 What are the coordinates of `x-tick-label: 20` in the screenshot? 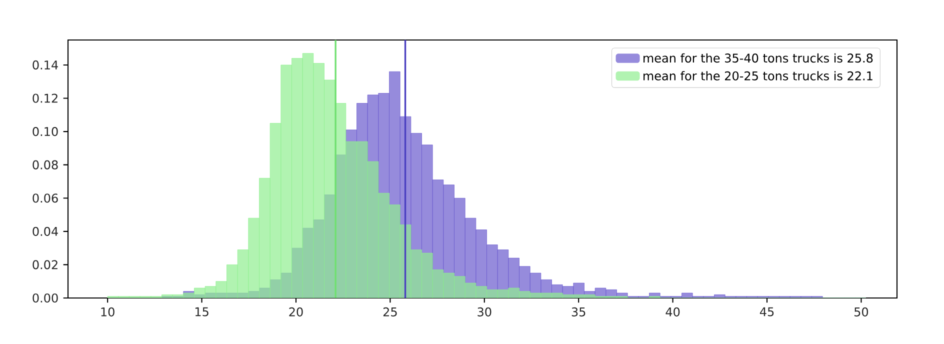 It's located at (296, 311).